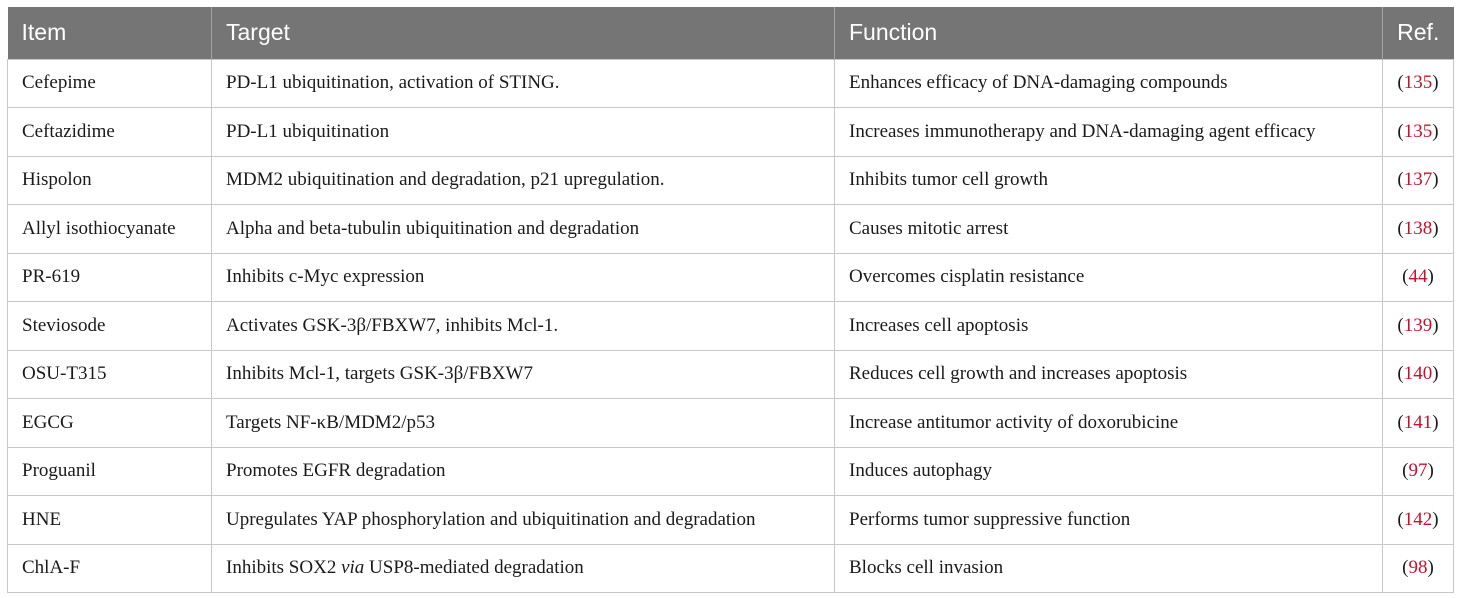  I want to click on cell-item: PR-619, so click(109, 277).